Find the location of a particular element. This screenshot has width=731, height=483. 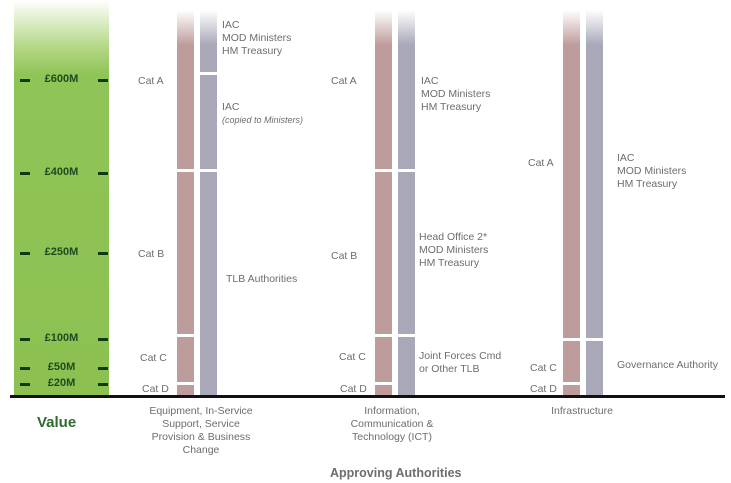

tick-100m: £100M is located at coordinates (61, 339).